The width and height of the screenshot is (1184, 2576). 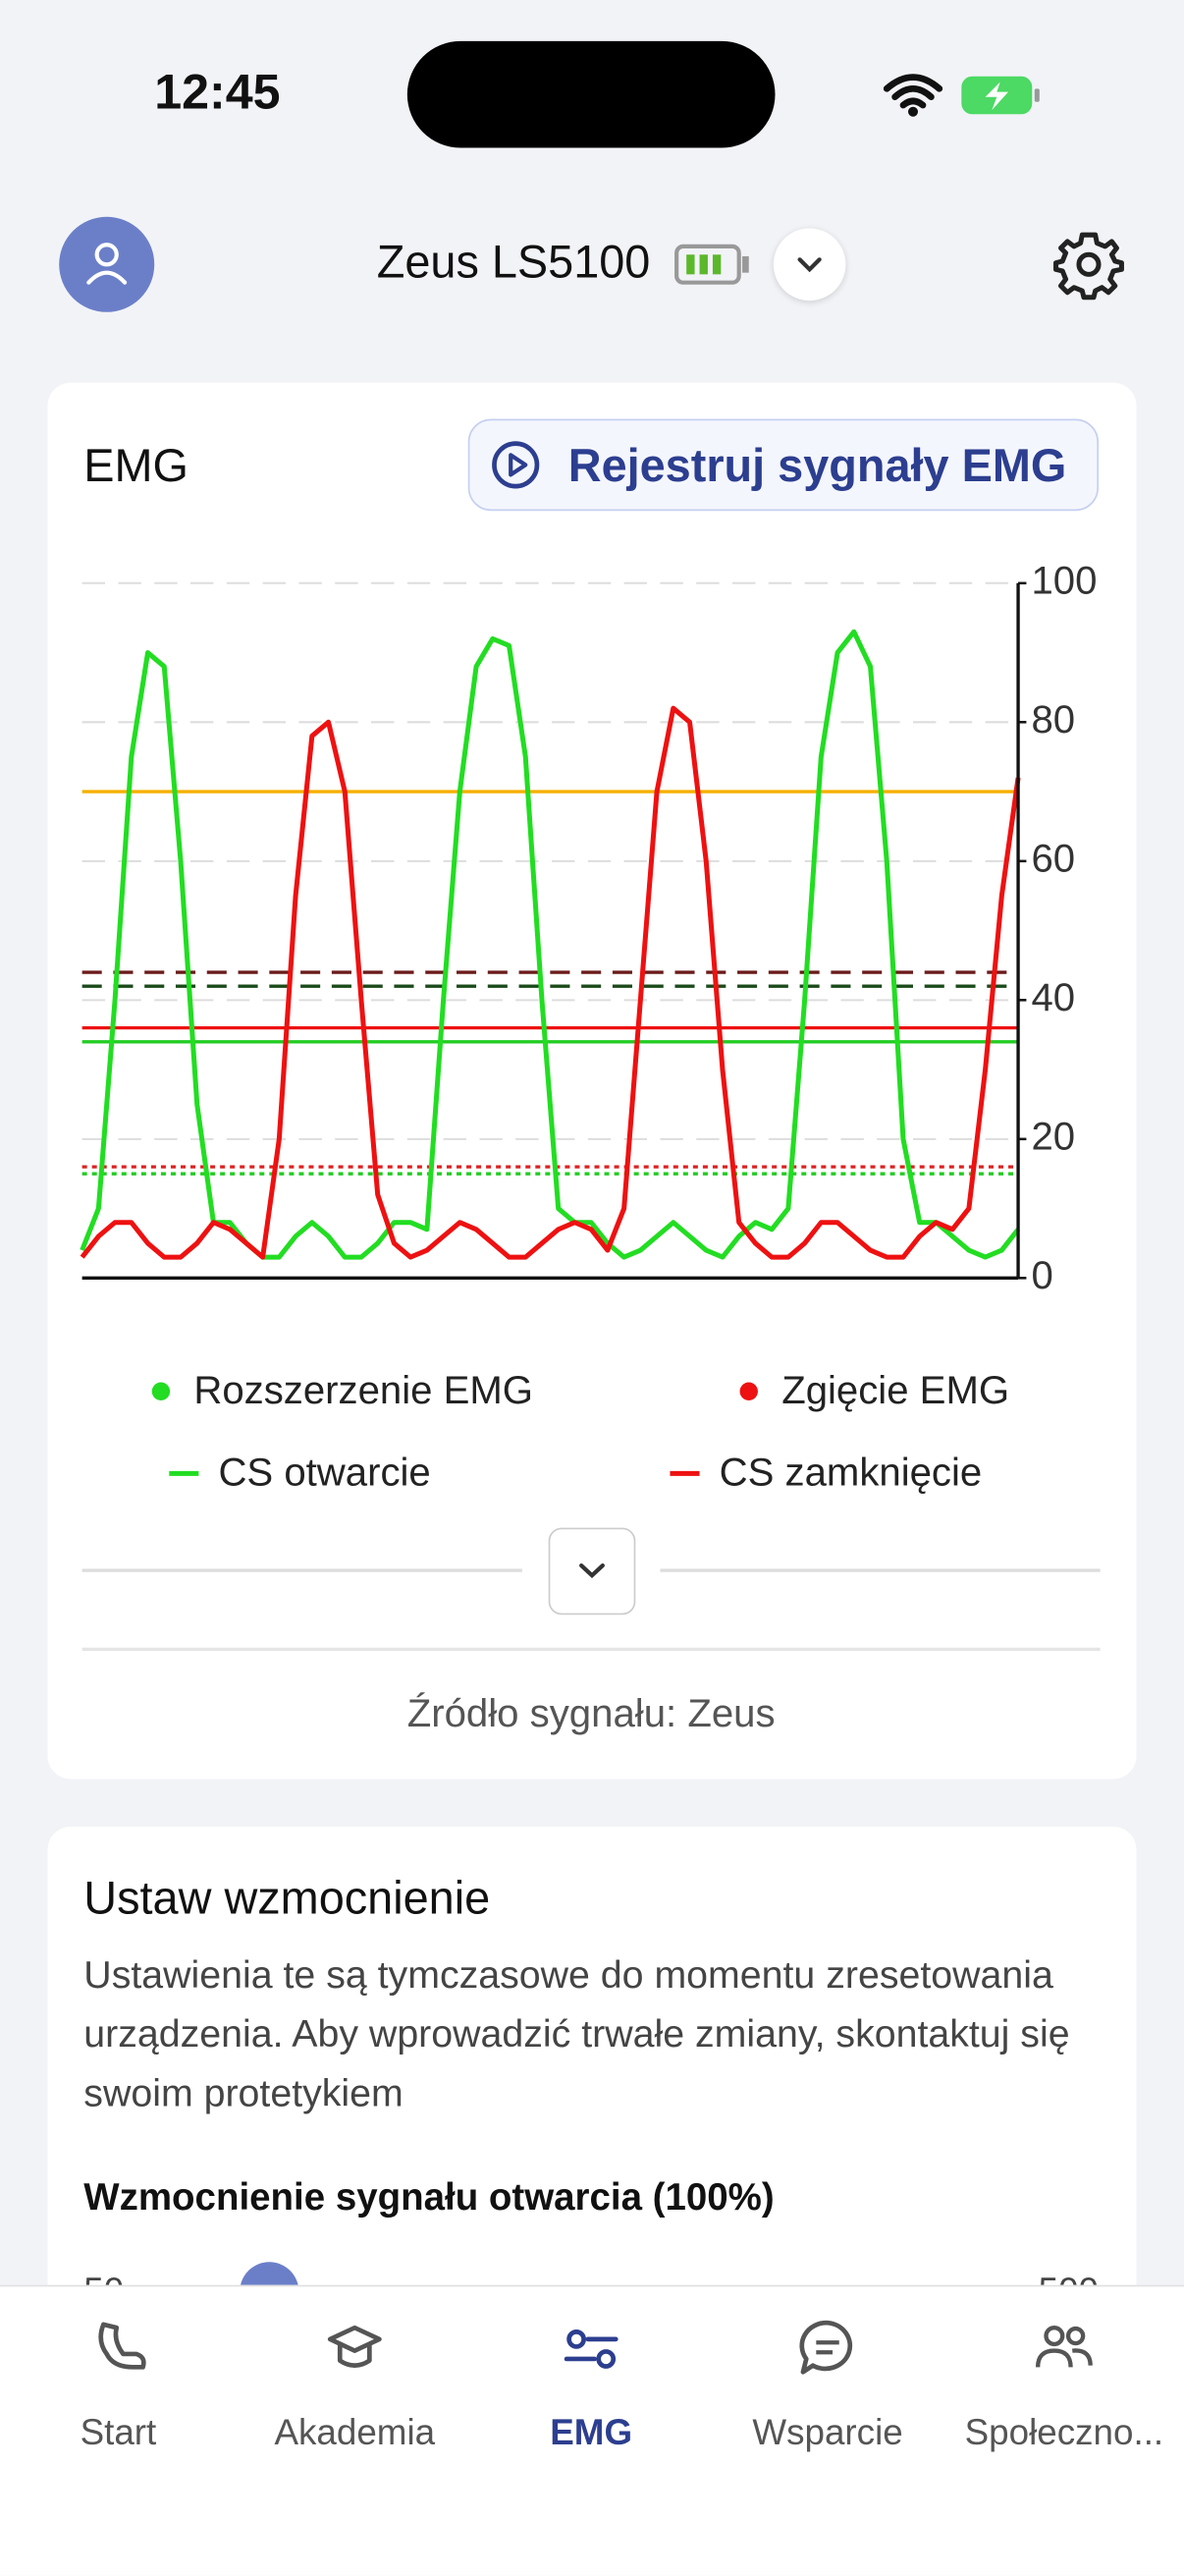 I want to click on nav-label: Start, so click(x=118, y=2432).